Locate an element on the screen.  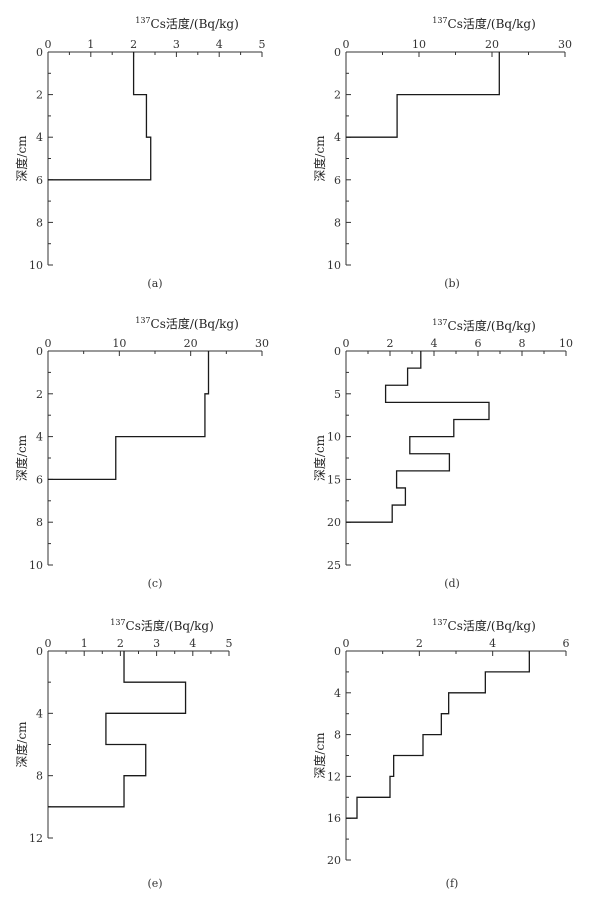
y-tick-label: 15 is located at coordinates (334, 479).